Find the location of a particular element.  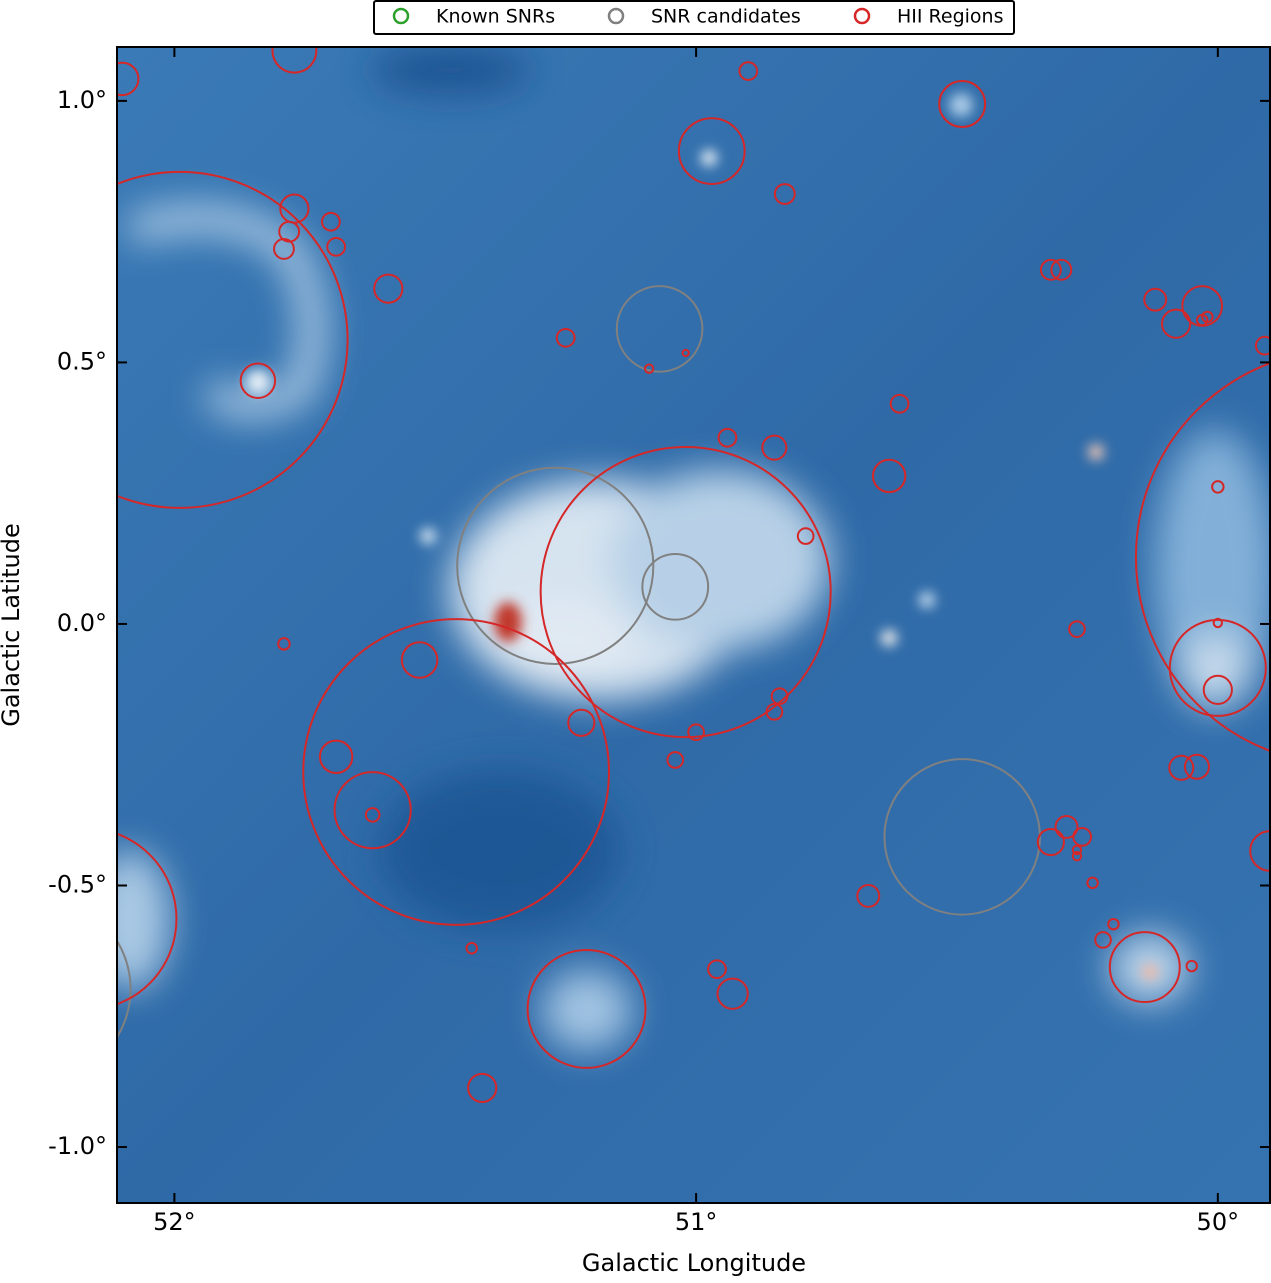

x-tick-label: 51° is located at coordinates (696, 1222).